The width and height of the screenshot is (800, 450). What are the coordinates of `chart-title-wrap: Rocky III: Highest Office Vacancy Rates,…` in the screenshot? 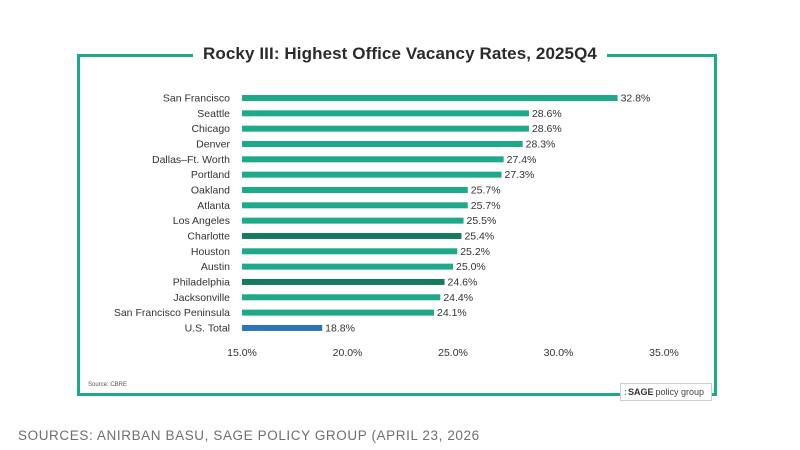 It's located at (400, 54).